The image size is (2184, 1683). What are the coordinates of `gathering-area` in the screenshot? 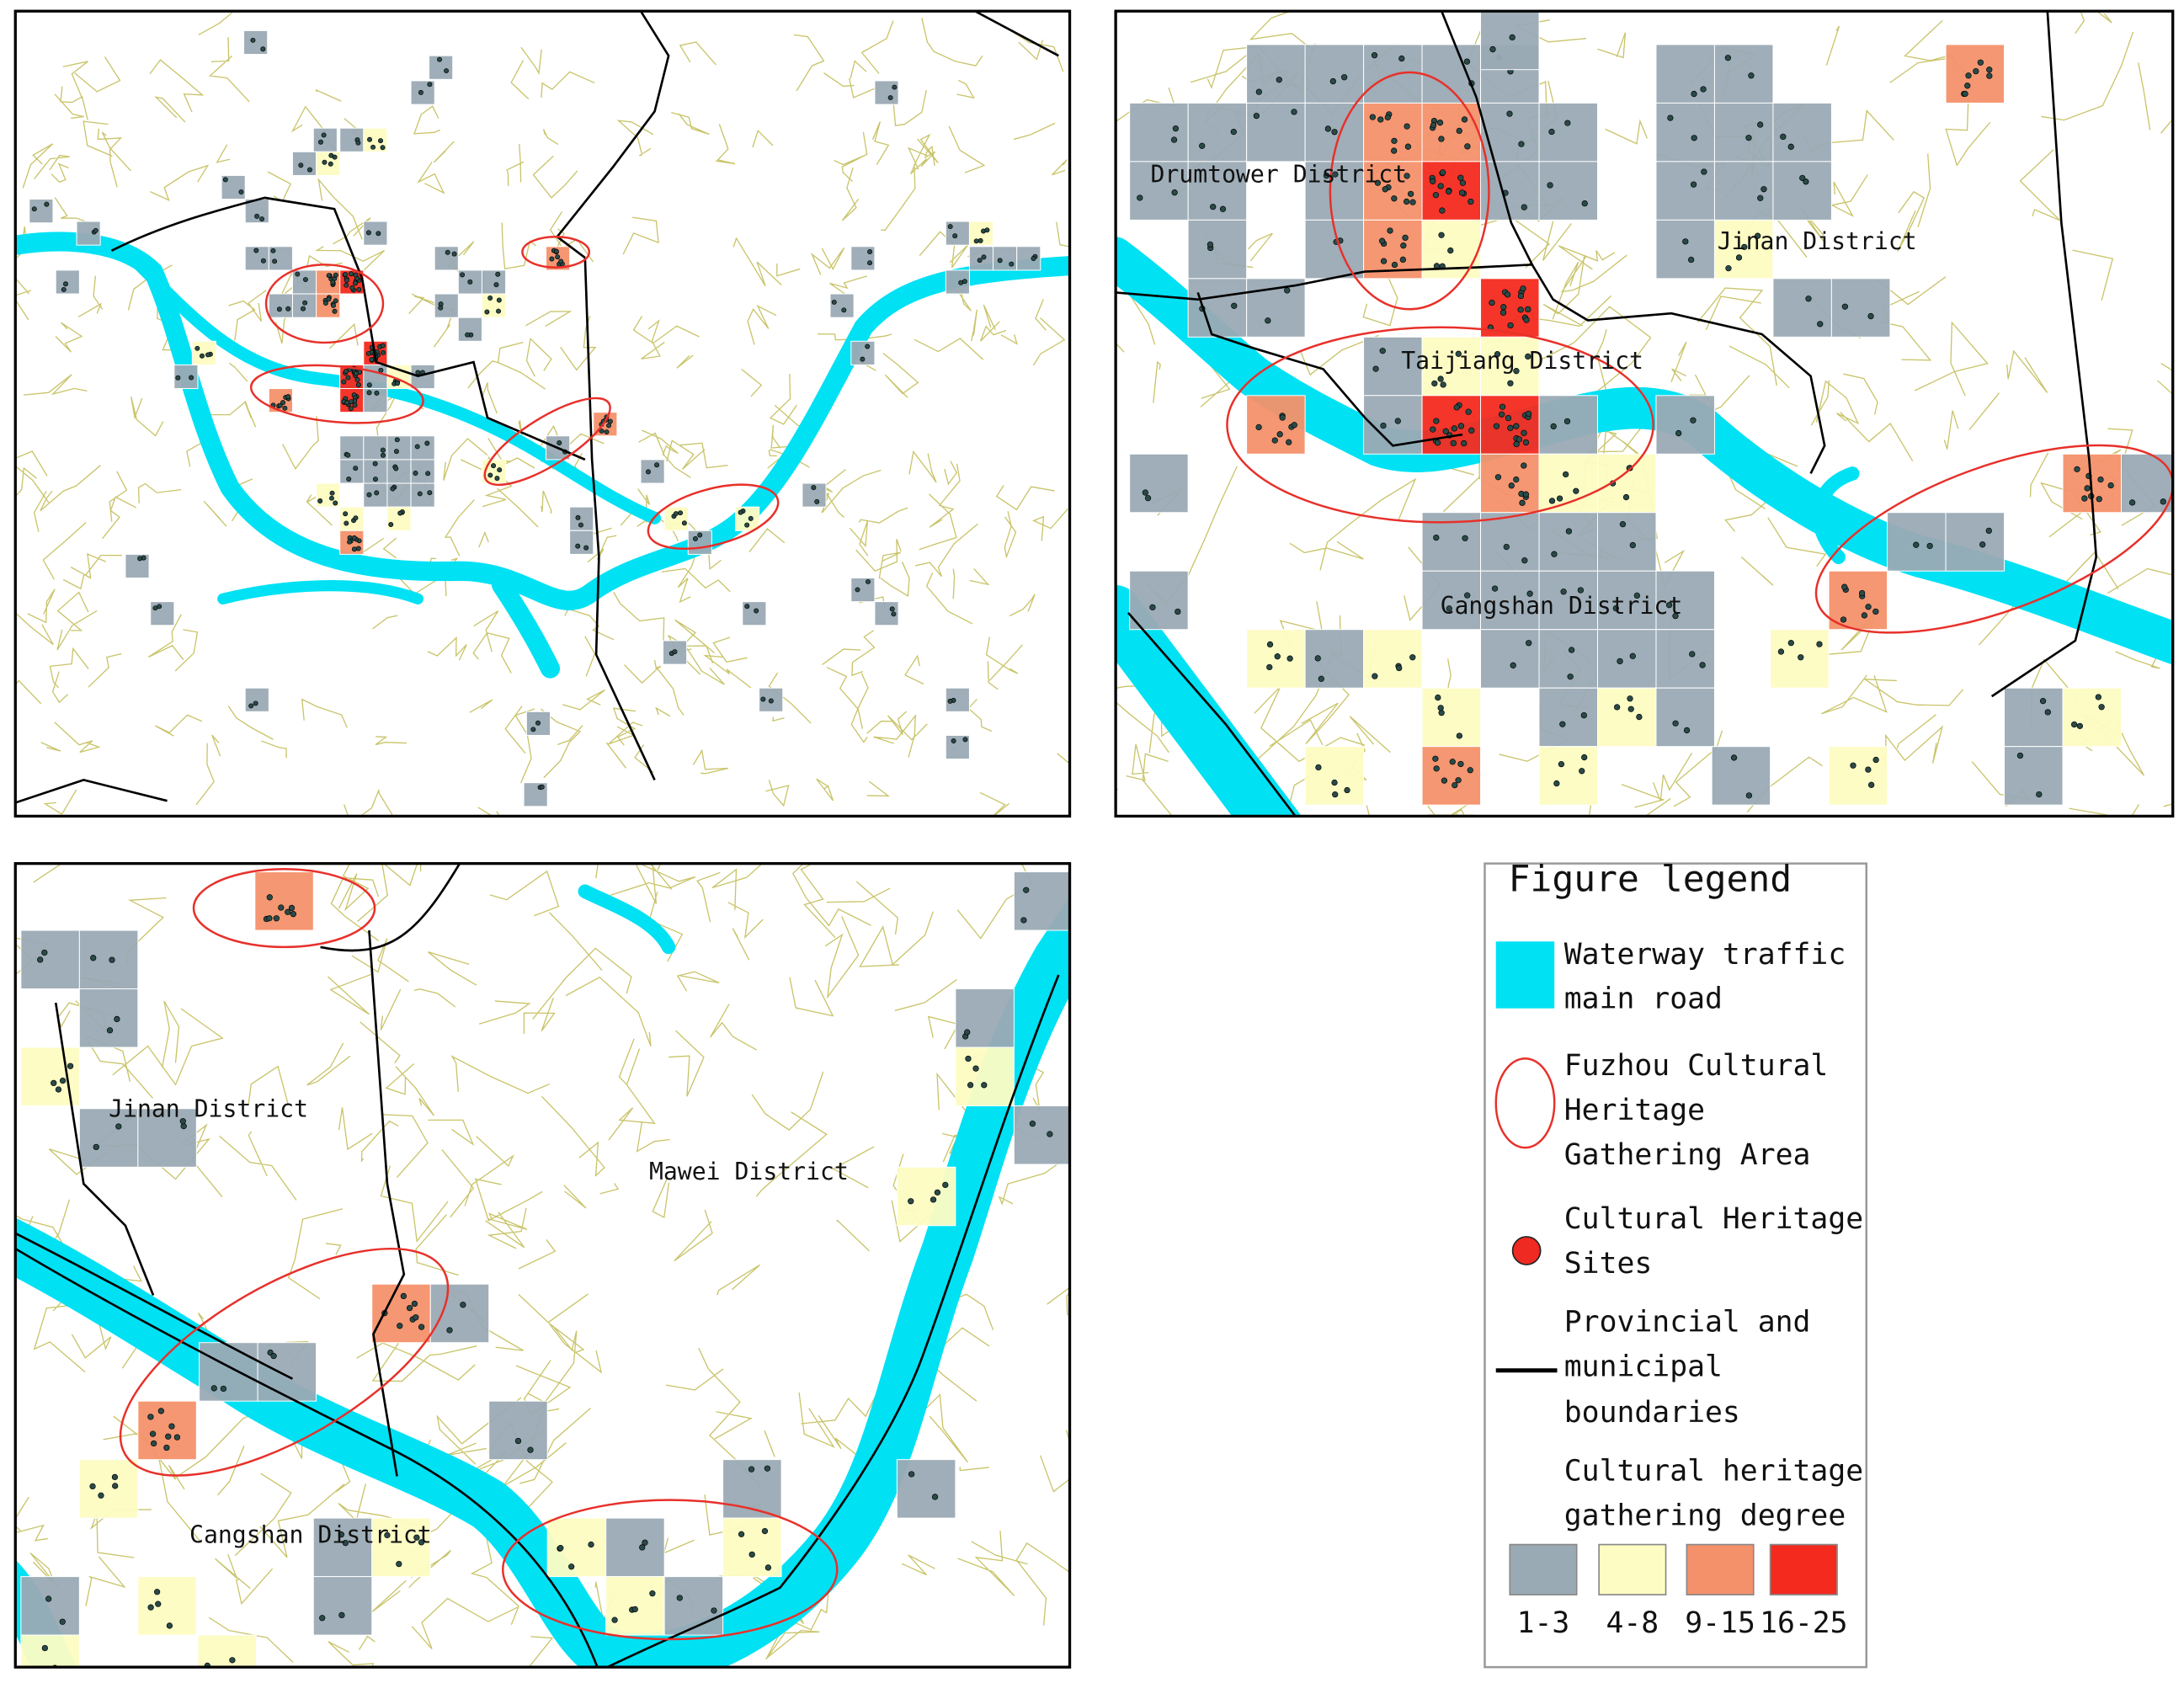 It's located at (547, 442).